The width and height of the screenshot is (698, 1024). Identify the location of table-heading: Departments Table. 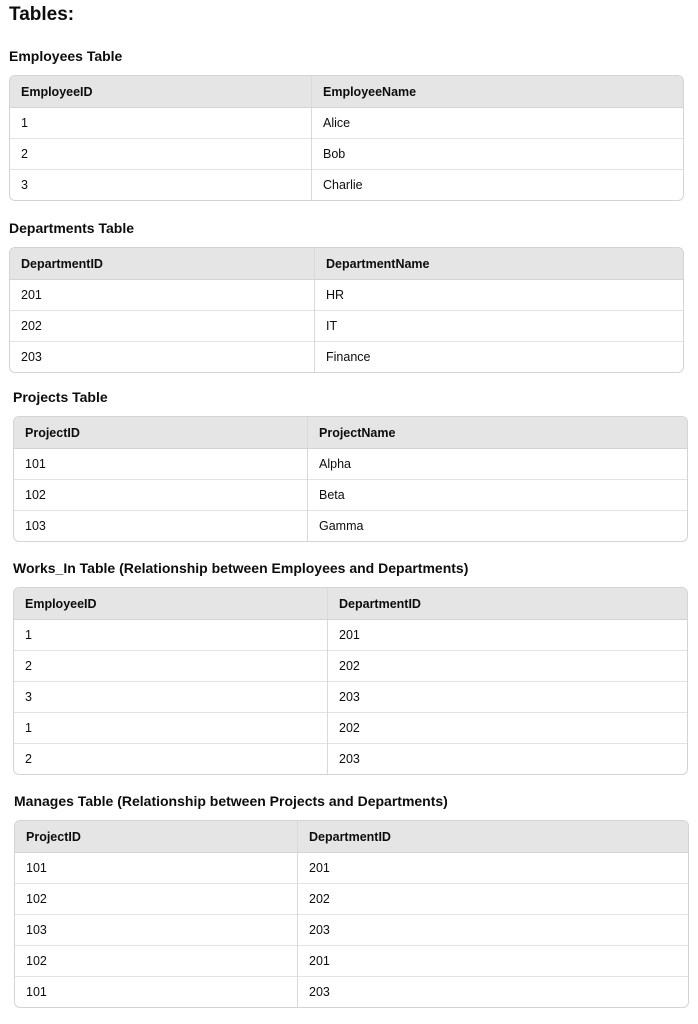
(71, 228).